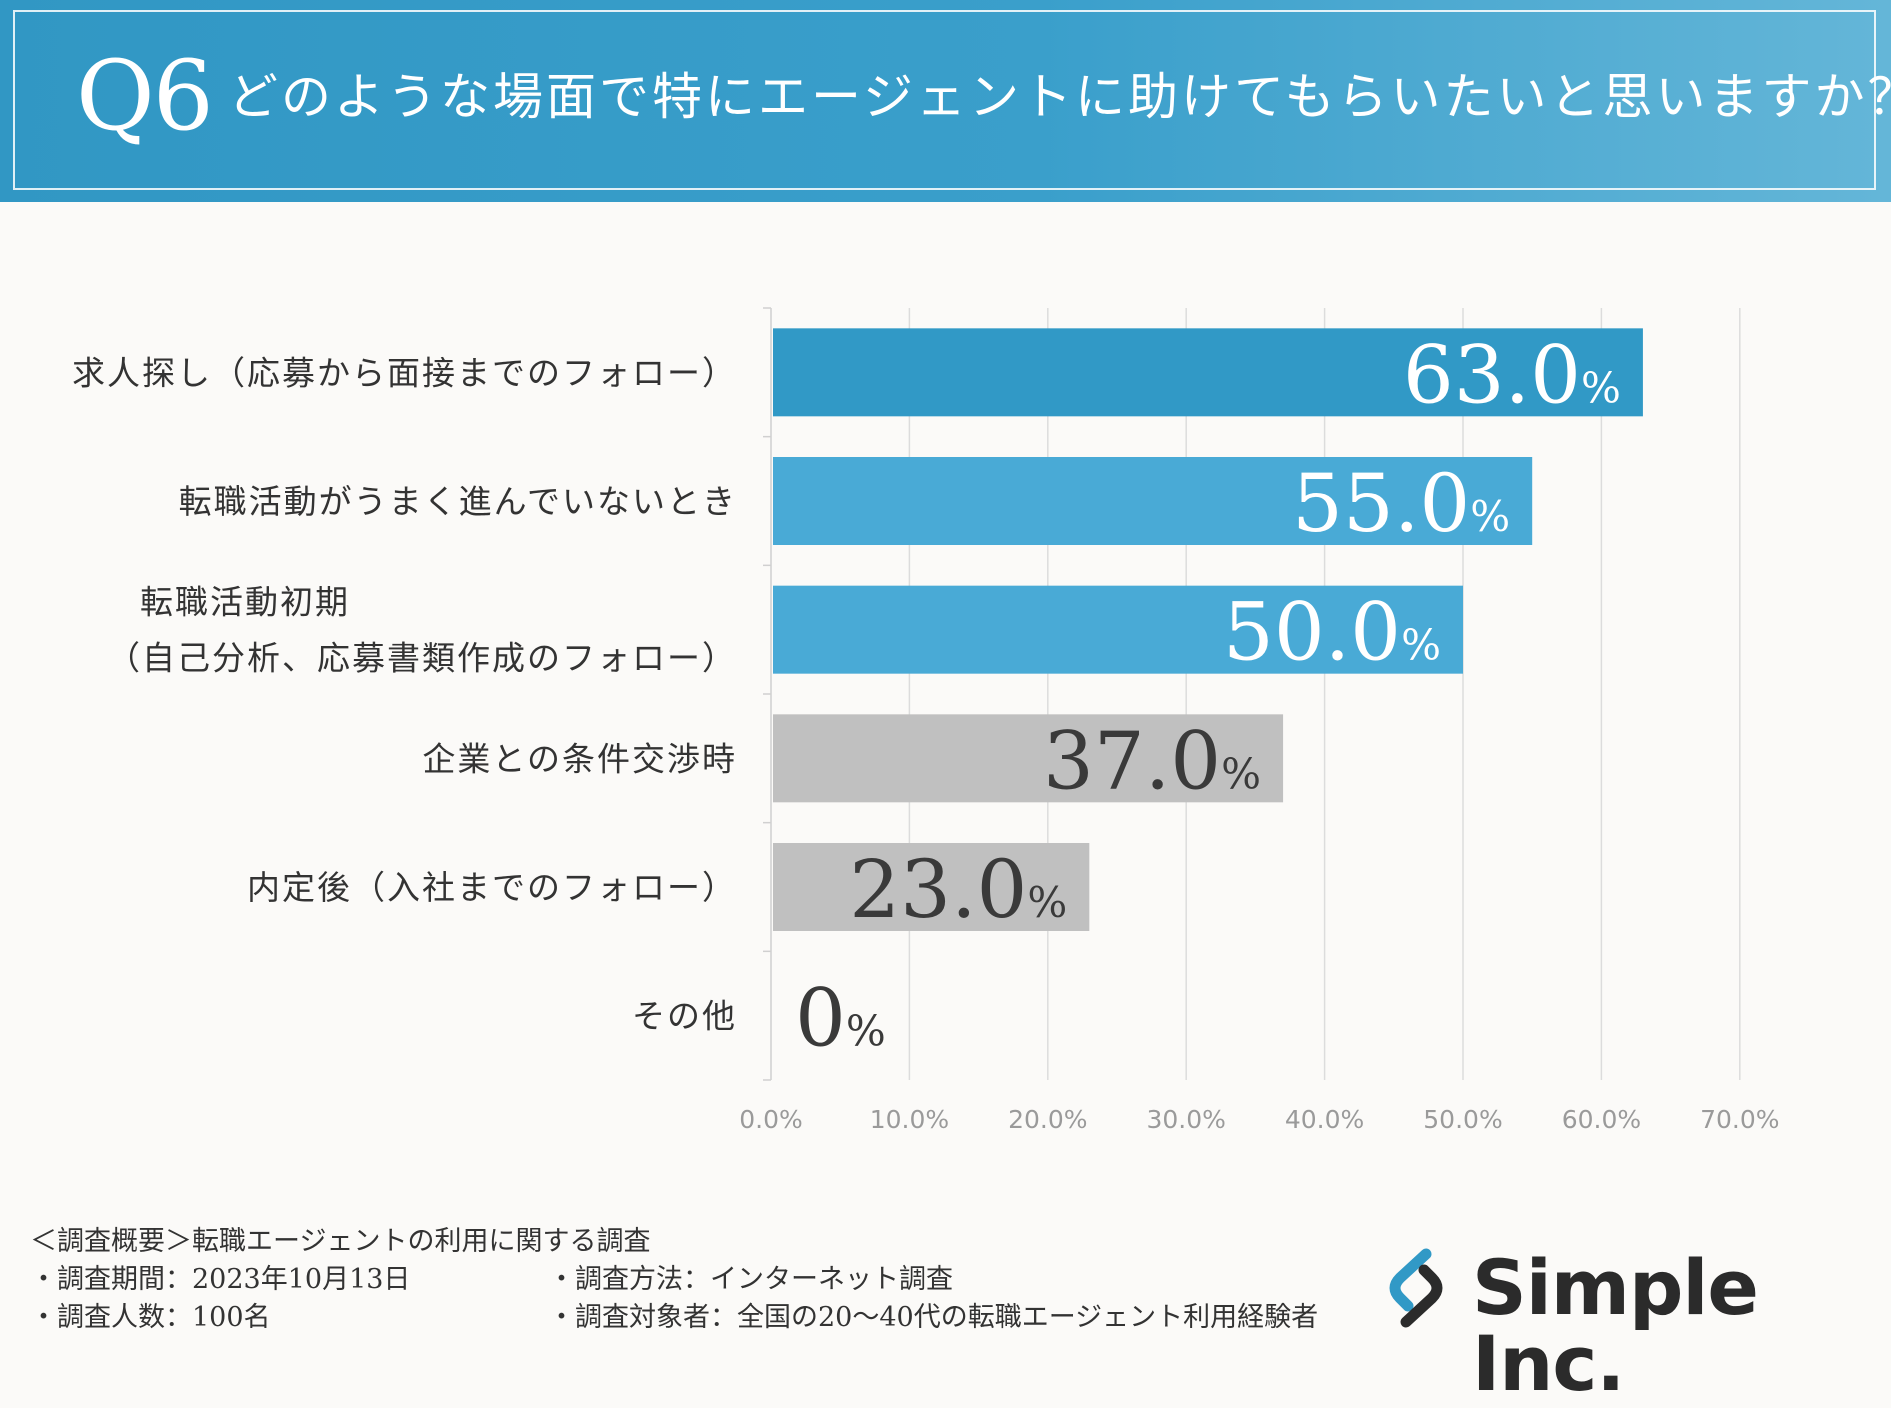 The image size is (1891, 1408). Describe the element at coordinates (340, 1241) in the screenshot. I see `survey-title: ＜調査概要＞転職エージェントの利用に関する調査` at that location.